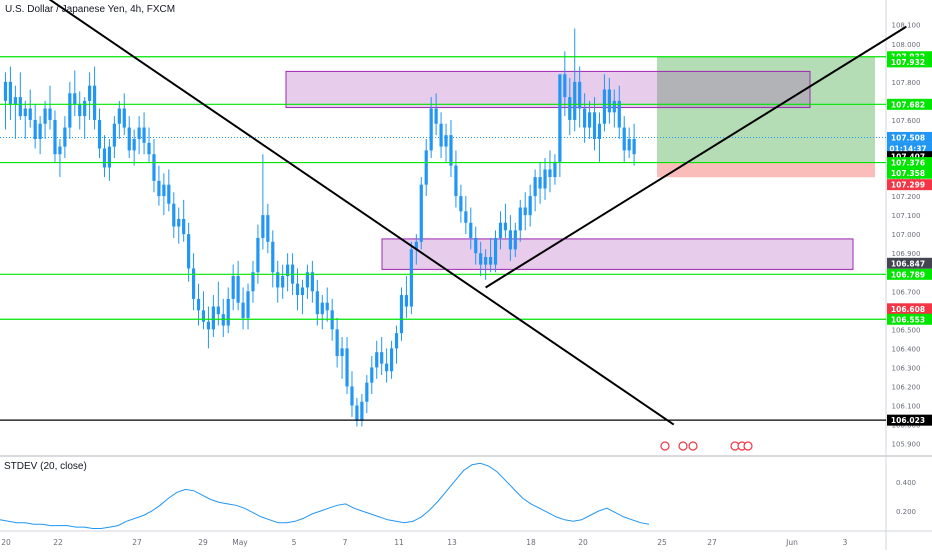 This screenshot has width=932, height=555. What do you see at coordinates (908, 319) in the screenshot?
I see `price-label: 106.553` at bounding box center [908, 319].